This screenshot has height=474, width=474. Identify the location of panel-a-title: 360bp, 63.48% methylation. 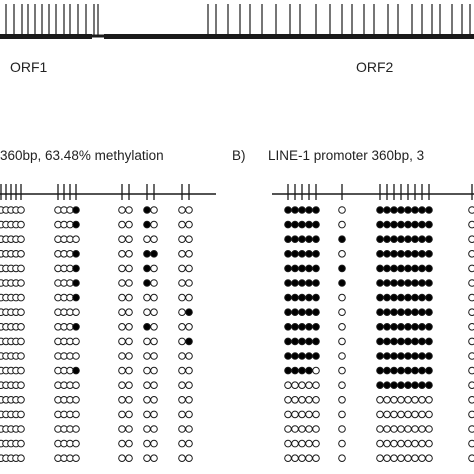
(82, 155).